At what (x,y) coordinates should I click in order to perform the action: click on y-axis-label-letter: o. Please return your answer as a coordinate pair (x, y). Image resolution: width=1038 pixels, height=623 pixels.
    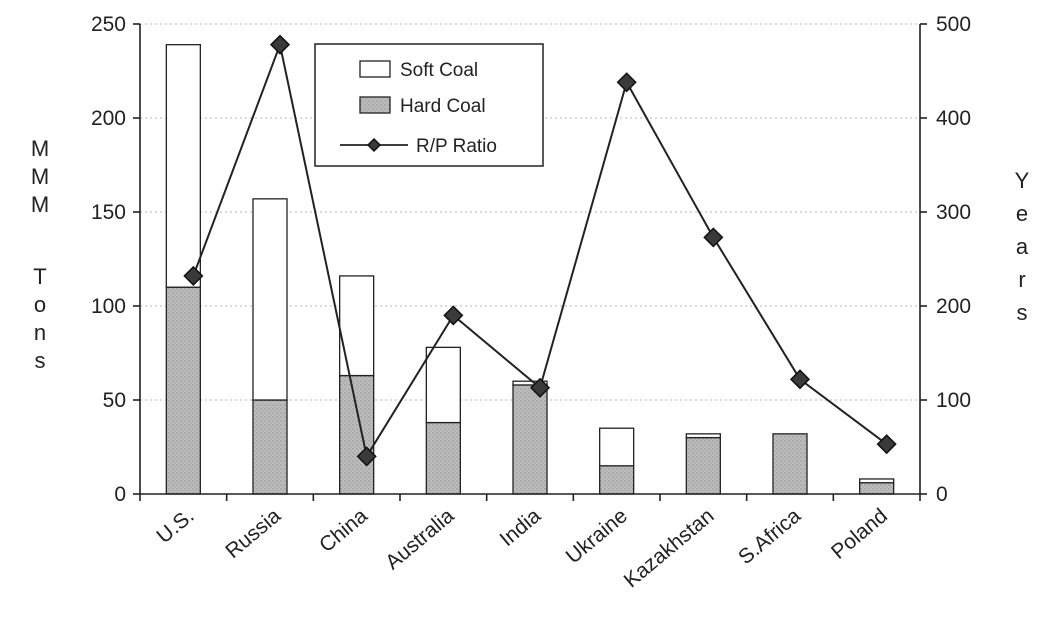
    Looking at the image, I should click on (40, 304).